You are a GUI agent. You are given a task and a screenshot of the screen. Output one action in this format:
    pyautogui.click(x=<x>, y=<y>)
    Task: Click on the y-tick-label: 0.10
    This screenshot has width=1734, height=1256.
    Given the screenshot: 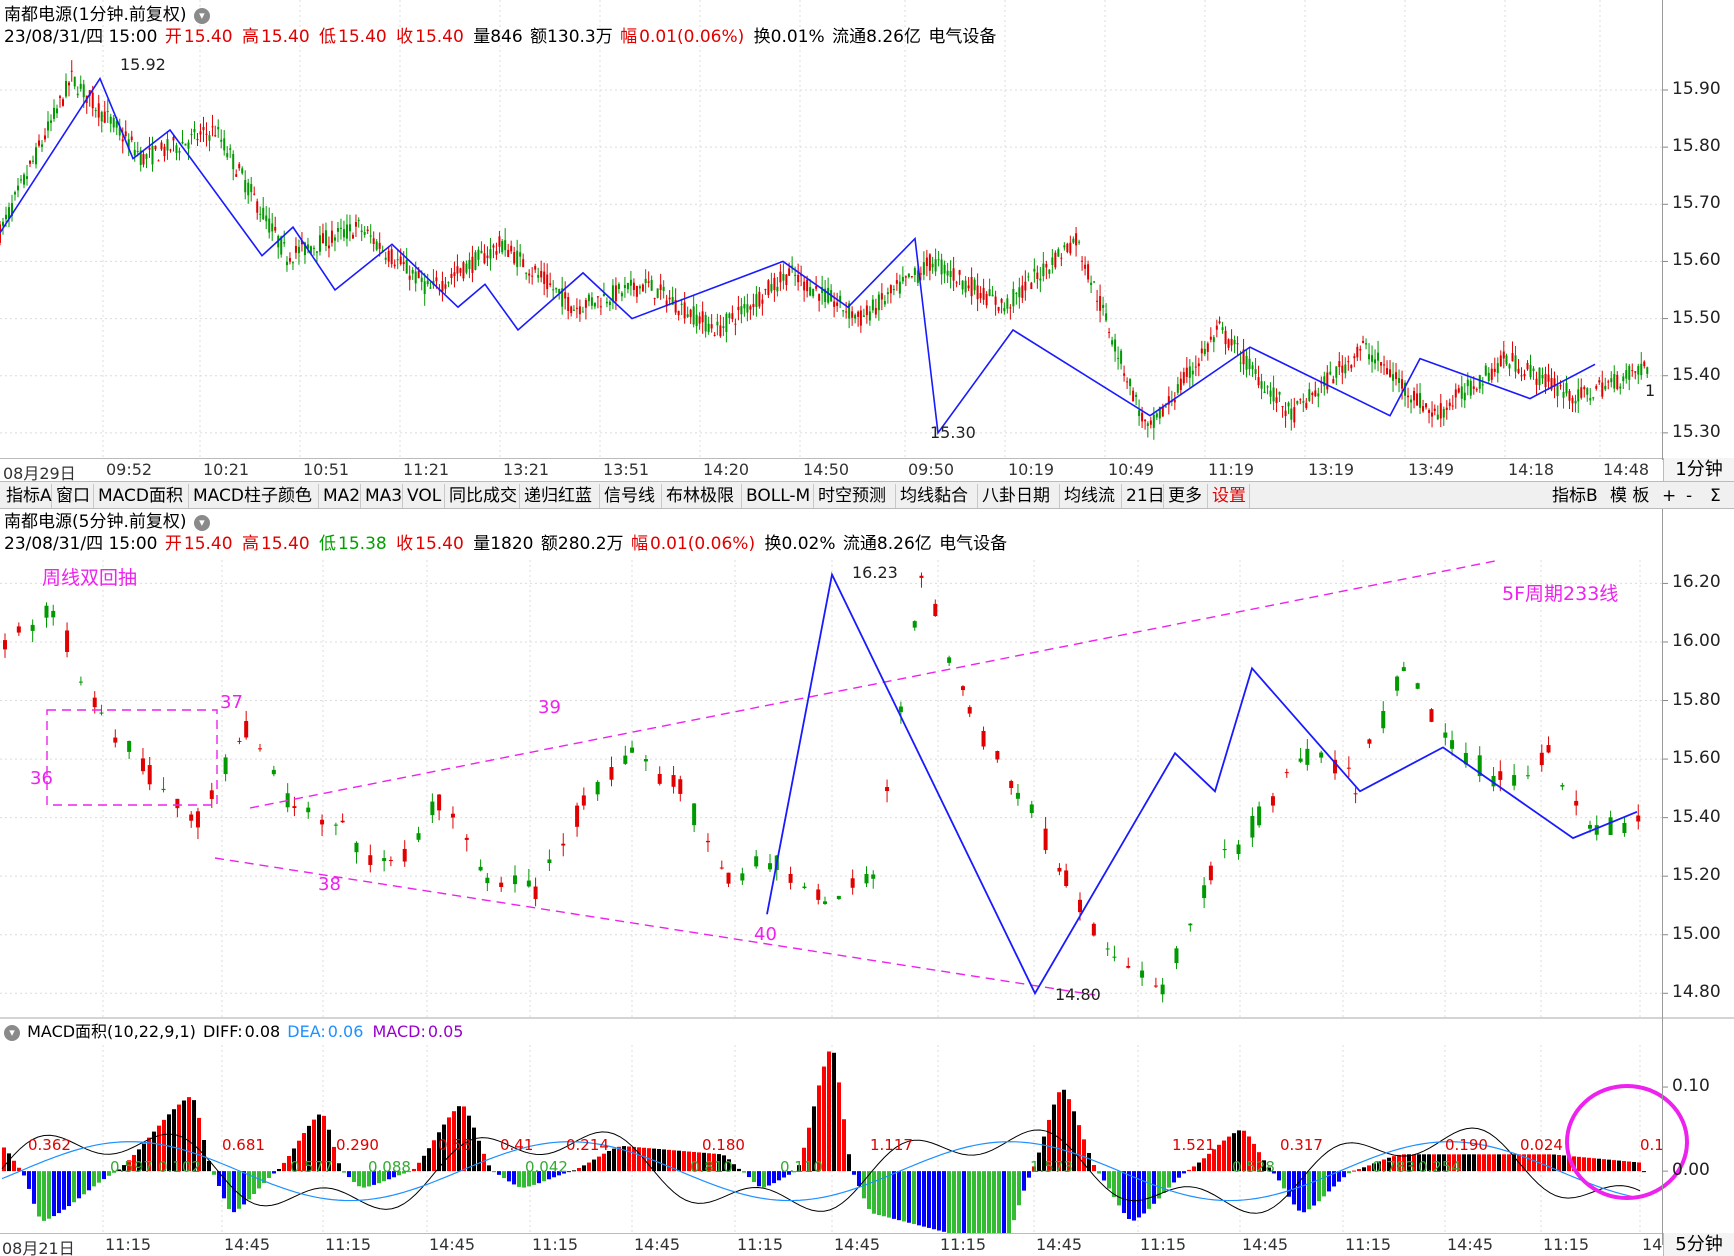 What is the action you would take?
    pyautogui.click(x=1691, y=1086)
    